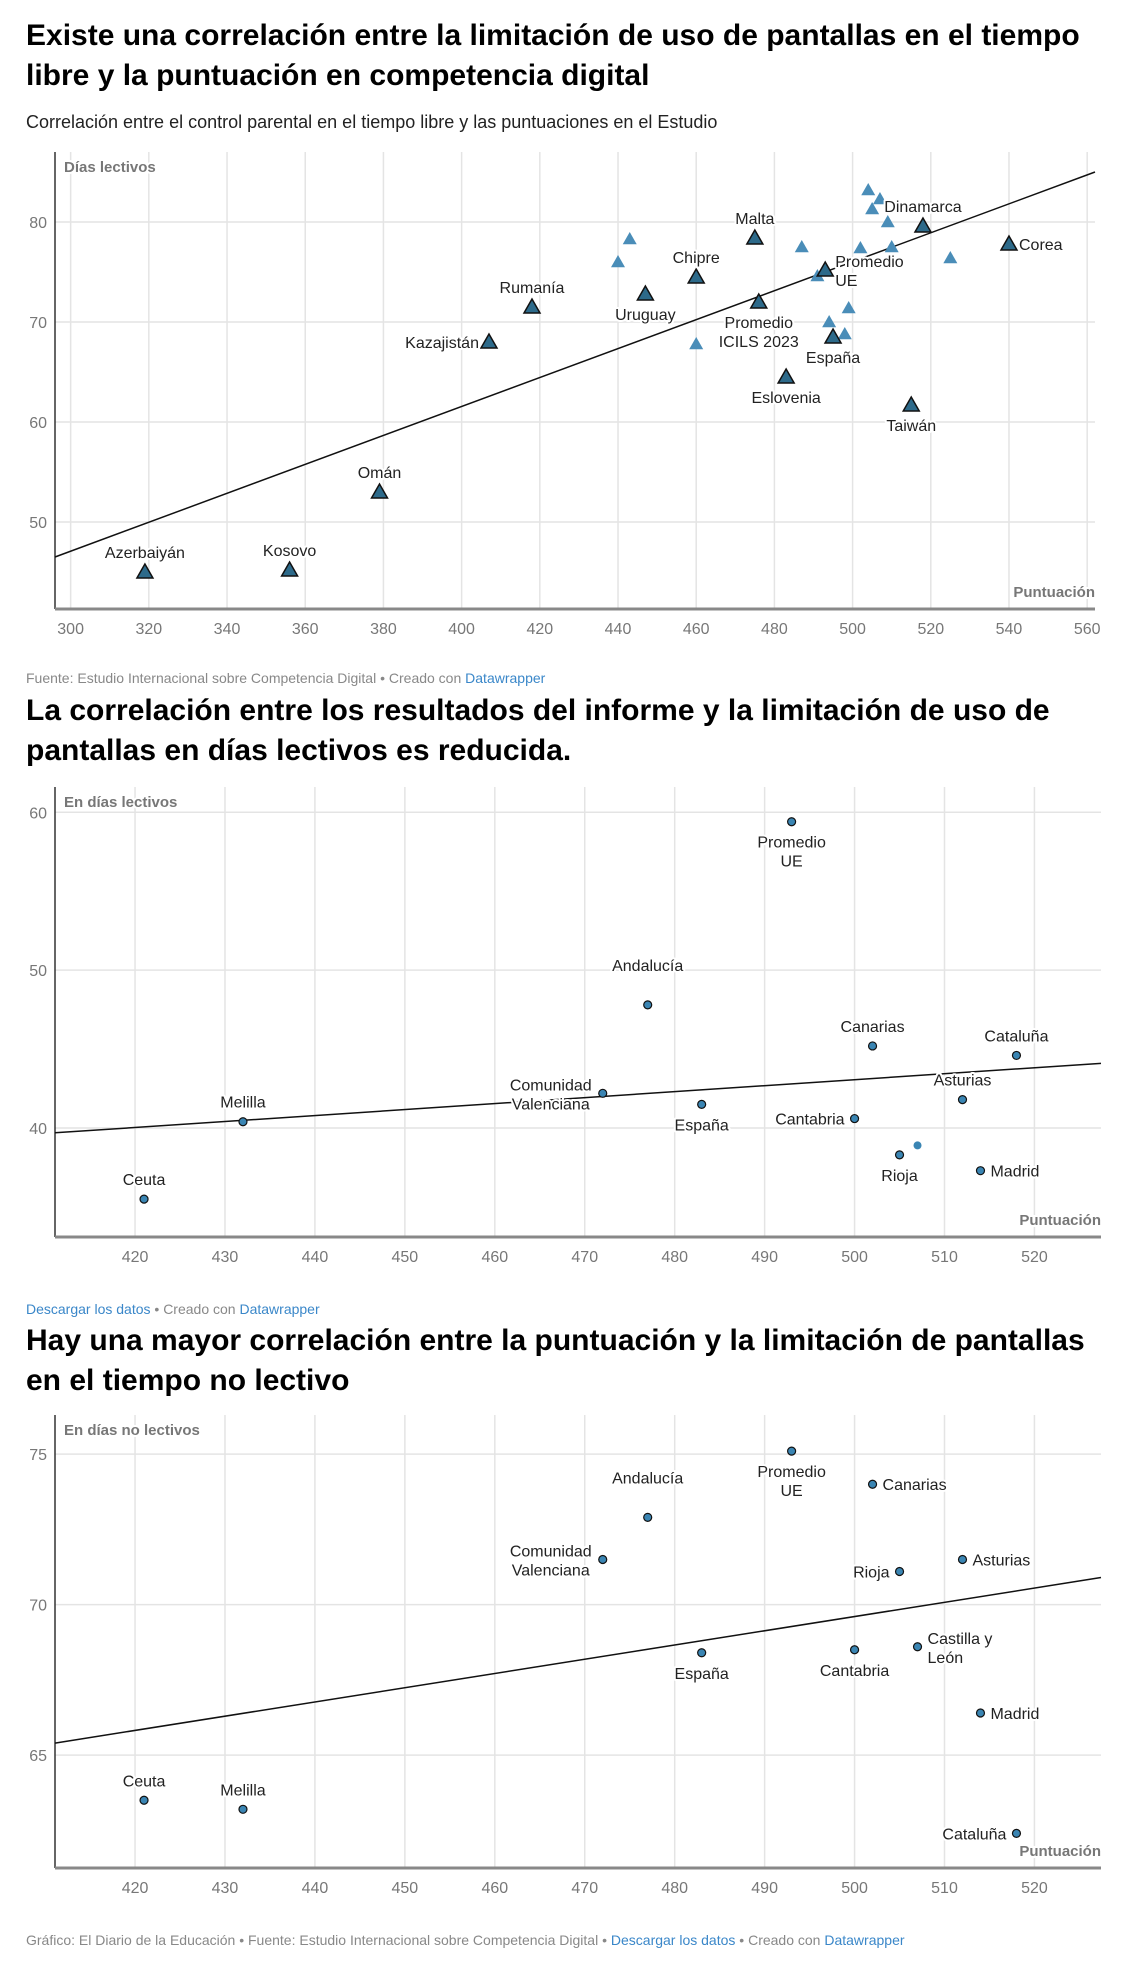 The width and height of the screenshot is (1142, 1962). Describe the element at coordinates (38, 1129) in the screenshot. I see `y-tick-label: 40` at that location.